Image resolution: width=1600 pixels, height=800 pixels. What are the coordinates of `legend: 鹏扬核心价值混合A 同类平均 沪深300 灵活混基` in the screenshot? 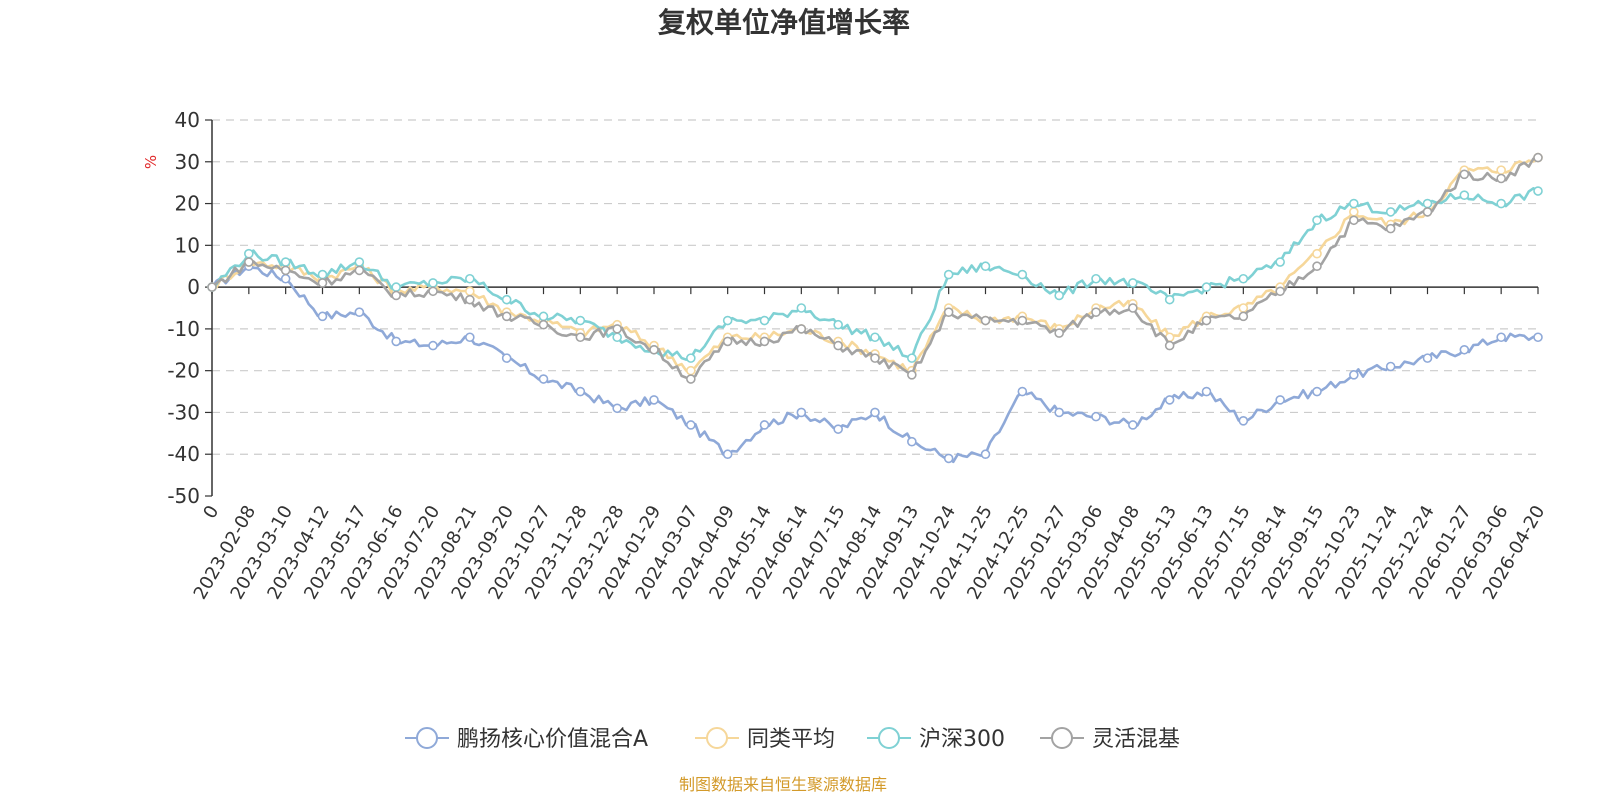 It's located at (792, 739).